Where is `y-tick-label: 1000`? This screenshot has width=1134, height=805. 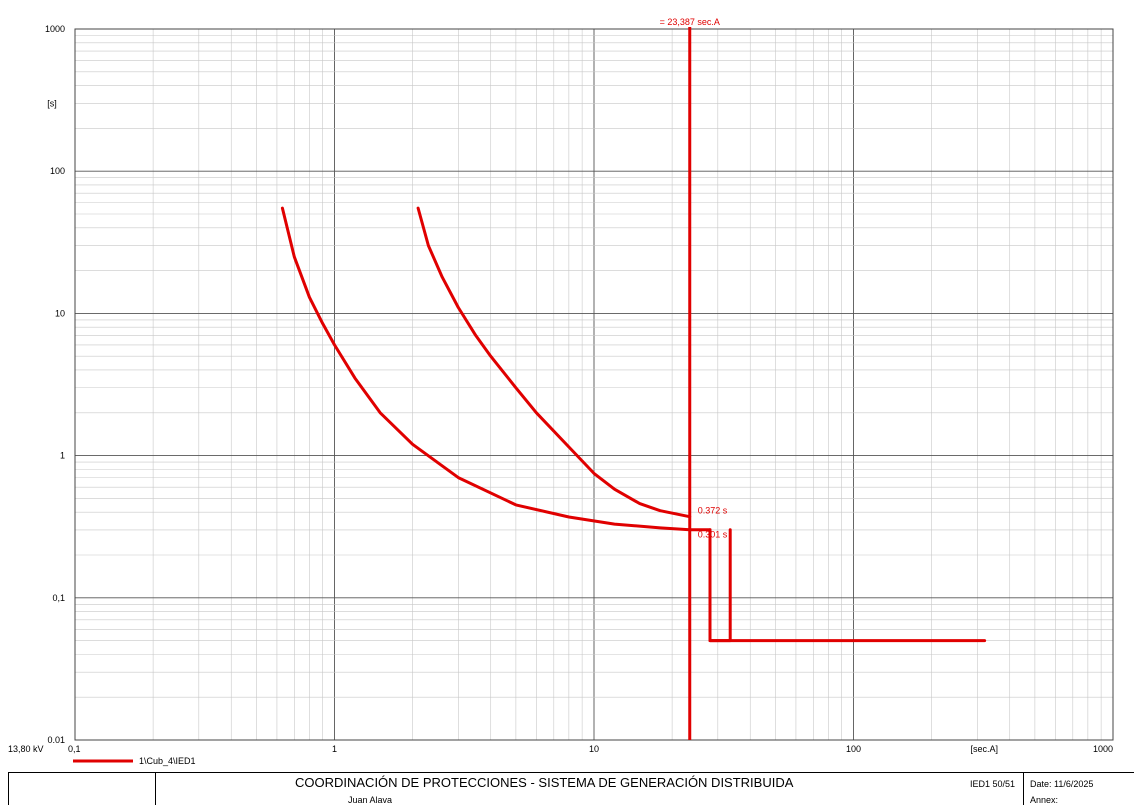
y-tick-label: 1000 is located at coordinates (55, 29).